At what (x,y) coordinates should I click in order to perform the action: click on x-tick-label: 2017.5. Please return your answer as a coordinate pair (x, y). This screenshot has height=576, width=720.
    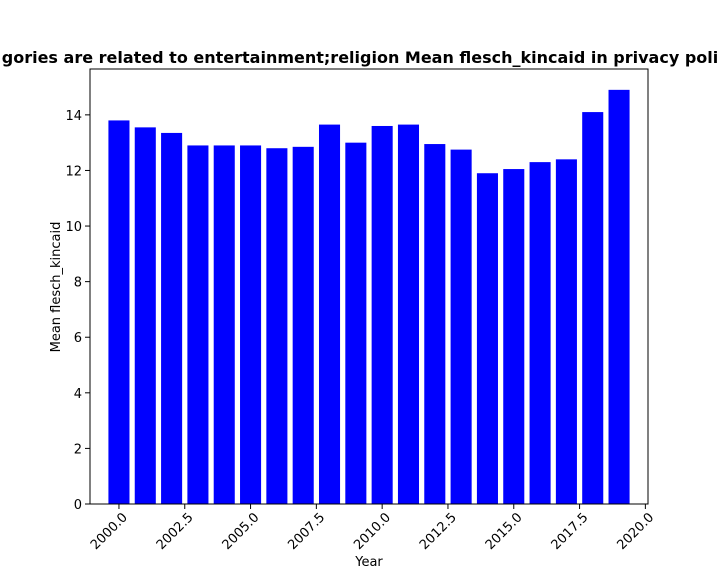
    Looking at the image, I should click on (570, 531).